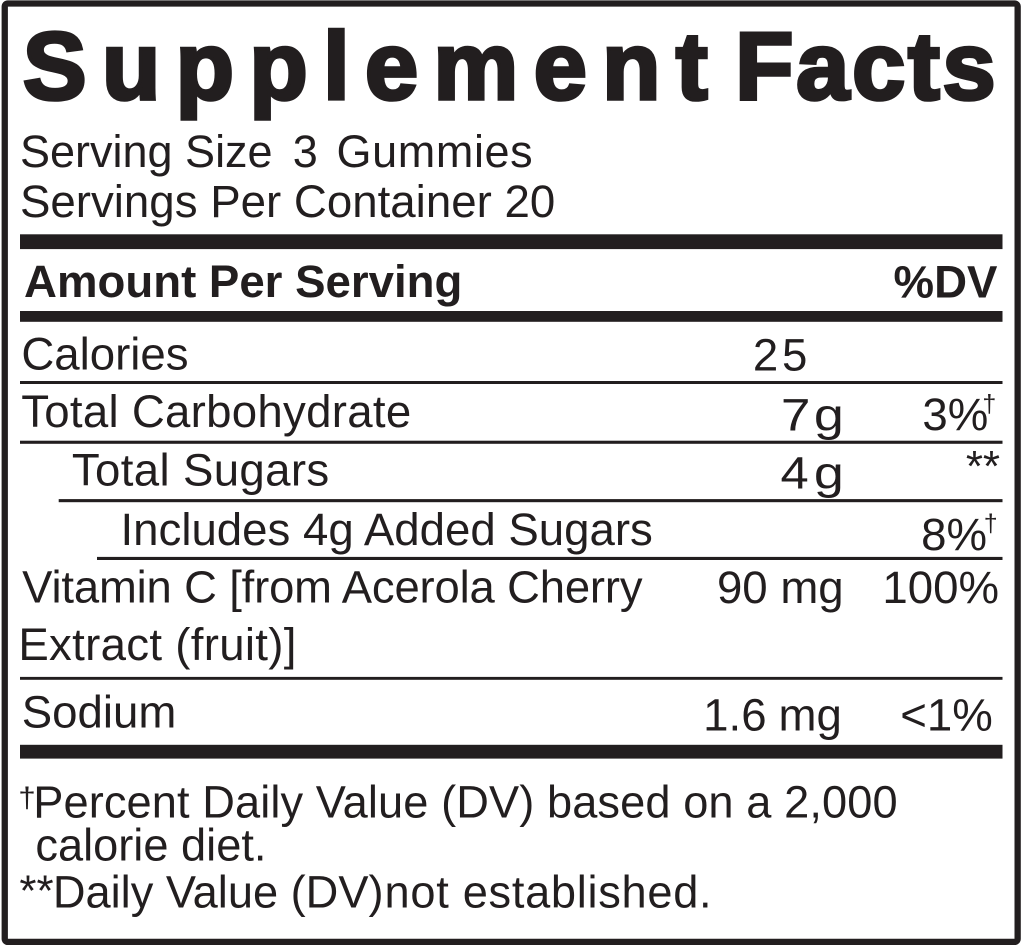 The image size is (1024, 948). What do you see at coordinates (104, 354) in the screenshot?
I see `svg-text: Calories` at bounding box center [104, 354].